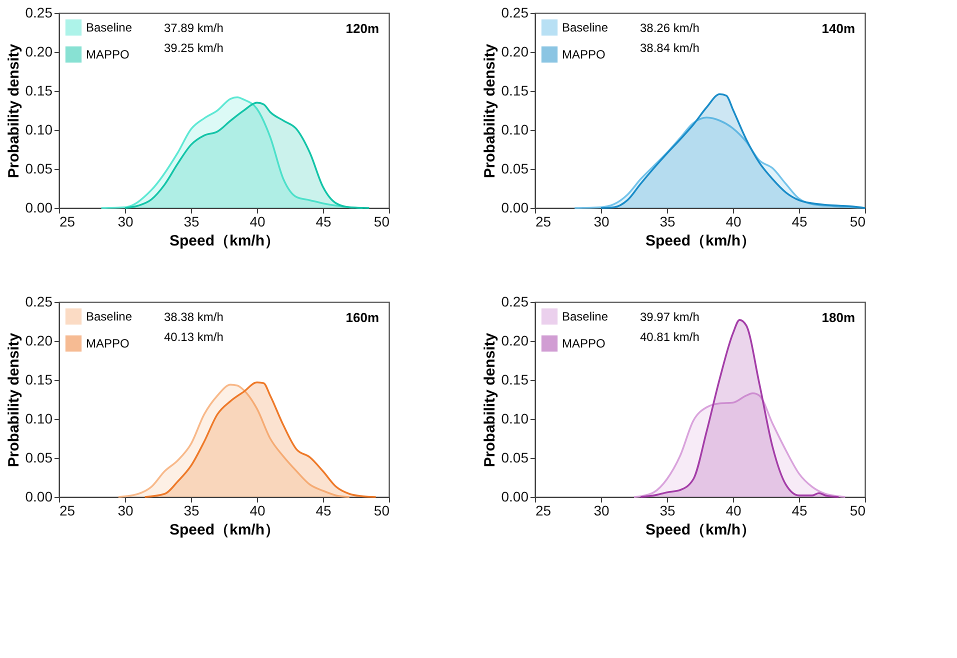 This screenshot has height=658, width=957. What do you see at coordinates (838, 317) in the screenshot?
I see `text: 180m` at bounding box center [838, 317].